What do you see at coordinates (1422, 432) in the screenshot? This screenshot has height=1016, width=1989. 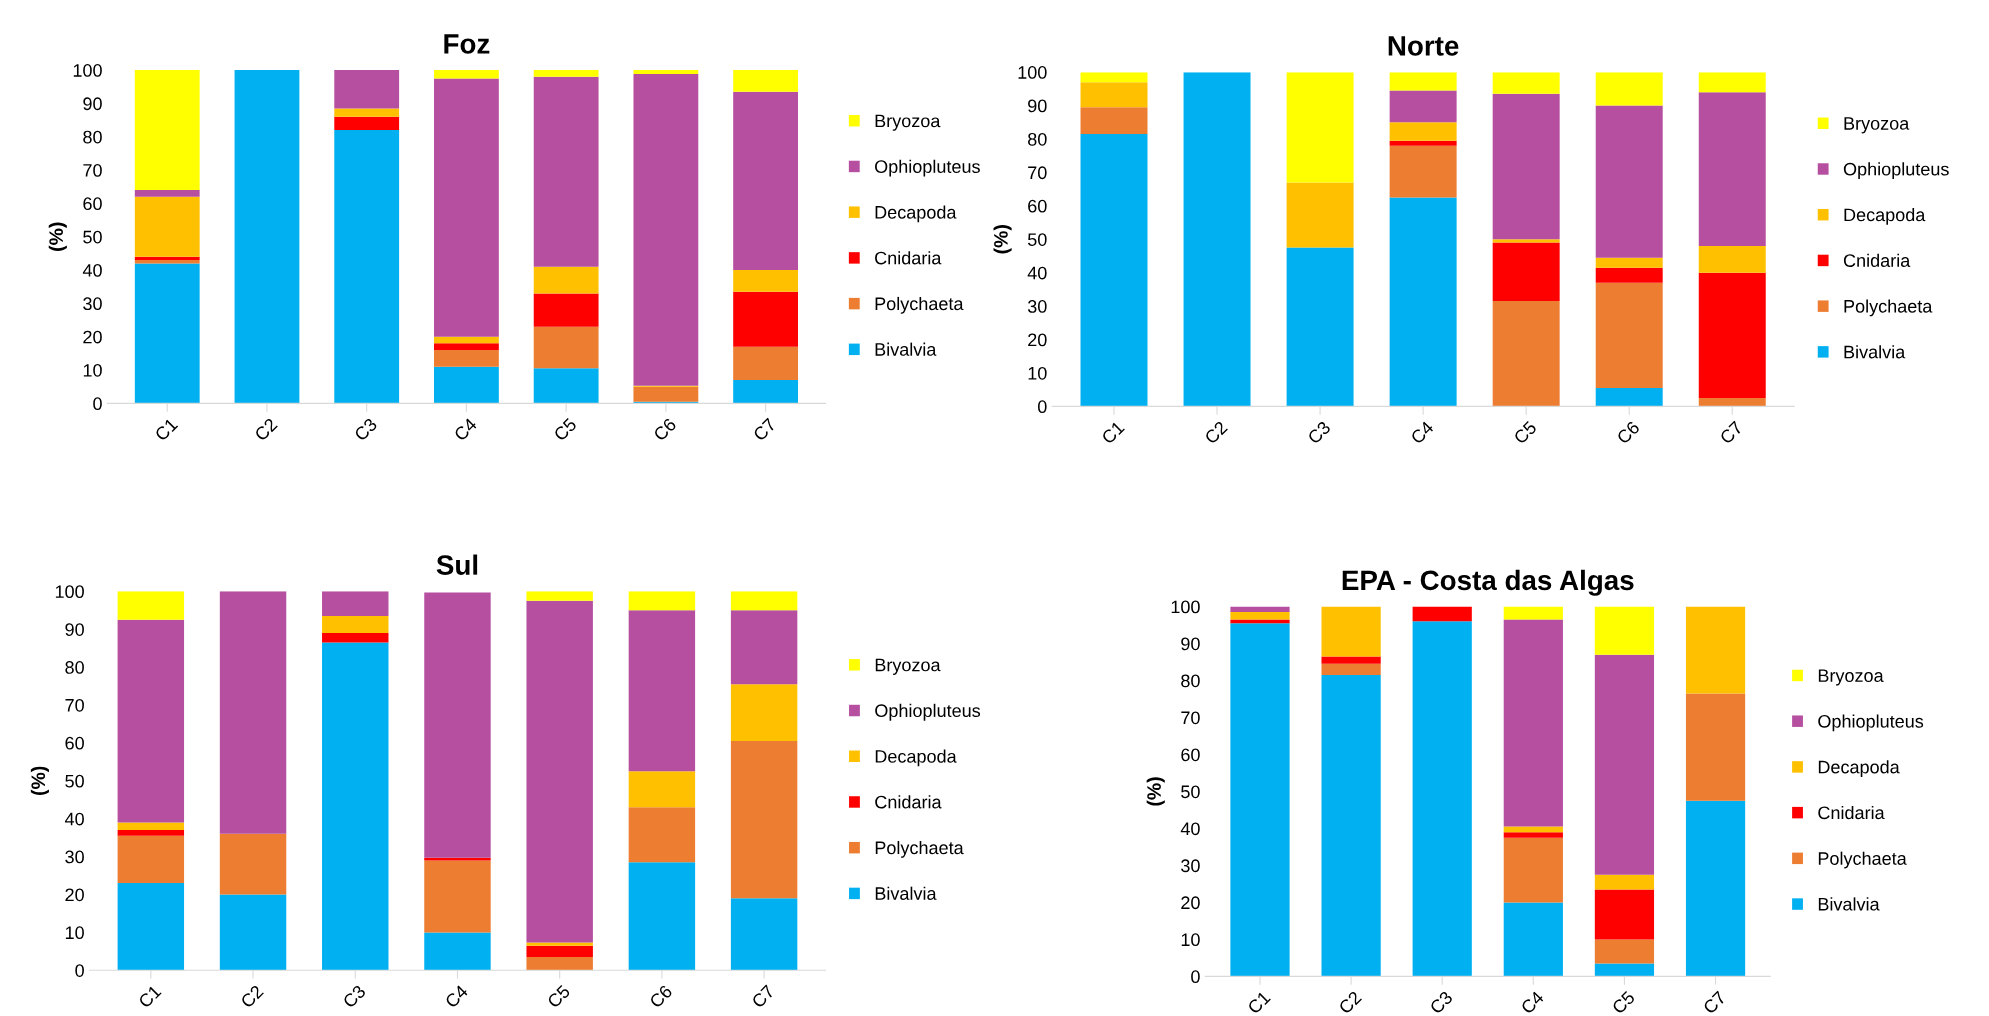 I see `x-tick-label: C4` at bounding box center [1422, 432].